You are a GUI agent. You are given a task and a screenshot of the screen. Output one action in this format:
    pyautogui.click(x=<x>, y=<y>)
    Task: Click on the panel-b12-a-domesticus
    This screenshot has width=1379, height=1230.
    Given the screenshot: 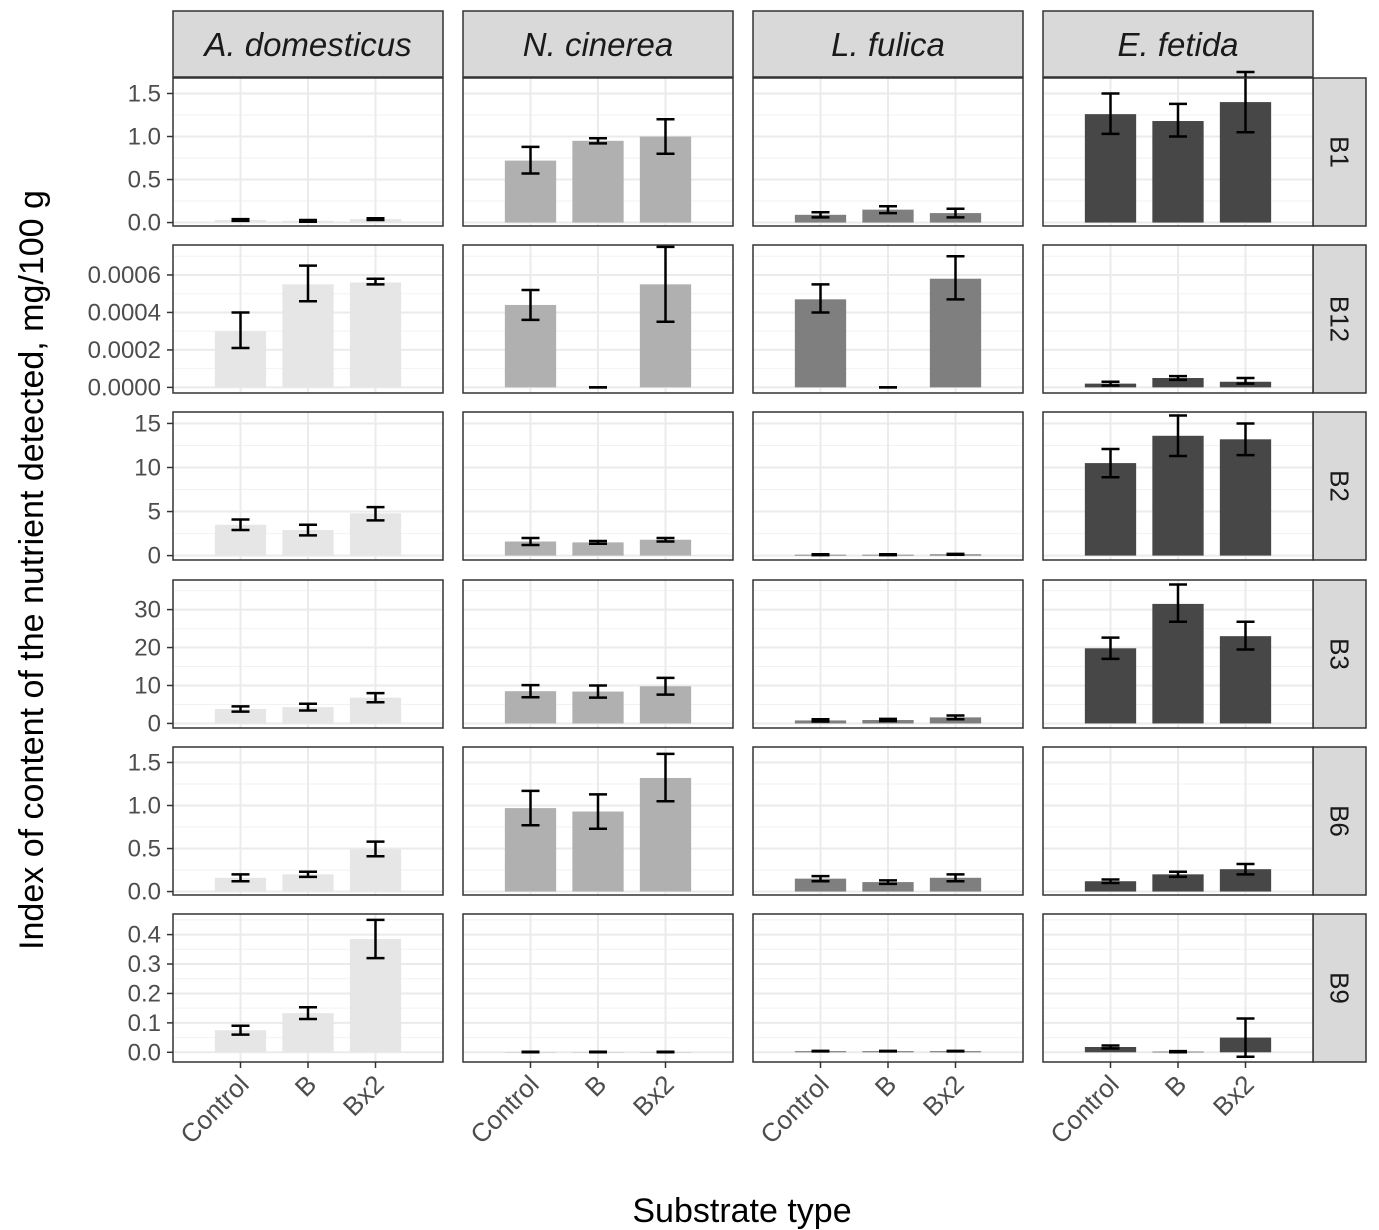 What is the action you would take?
    pyautogui.click(x=308, y=319)
    